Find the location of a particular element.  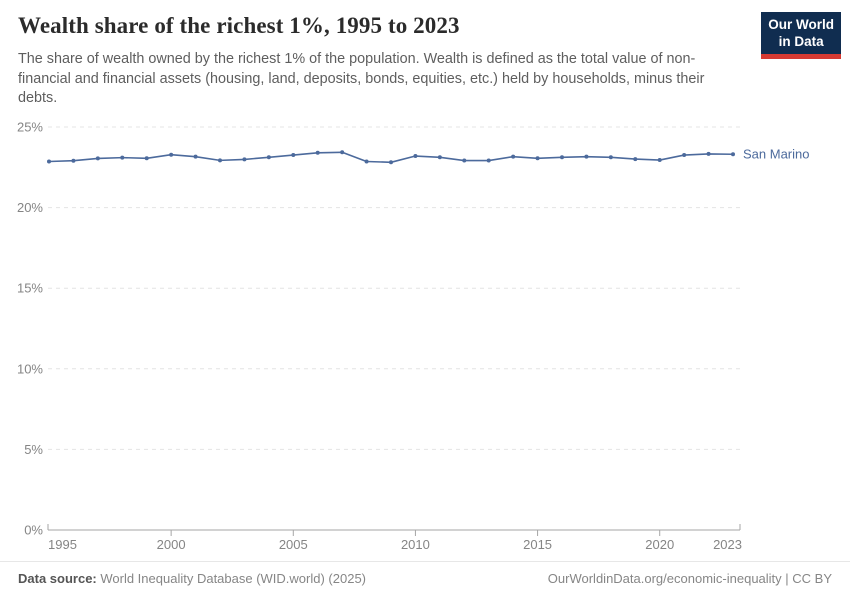

x-tick-label: 2005 is located at coordinates (293, 544).